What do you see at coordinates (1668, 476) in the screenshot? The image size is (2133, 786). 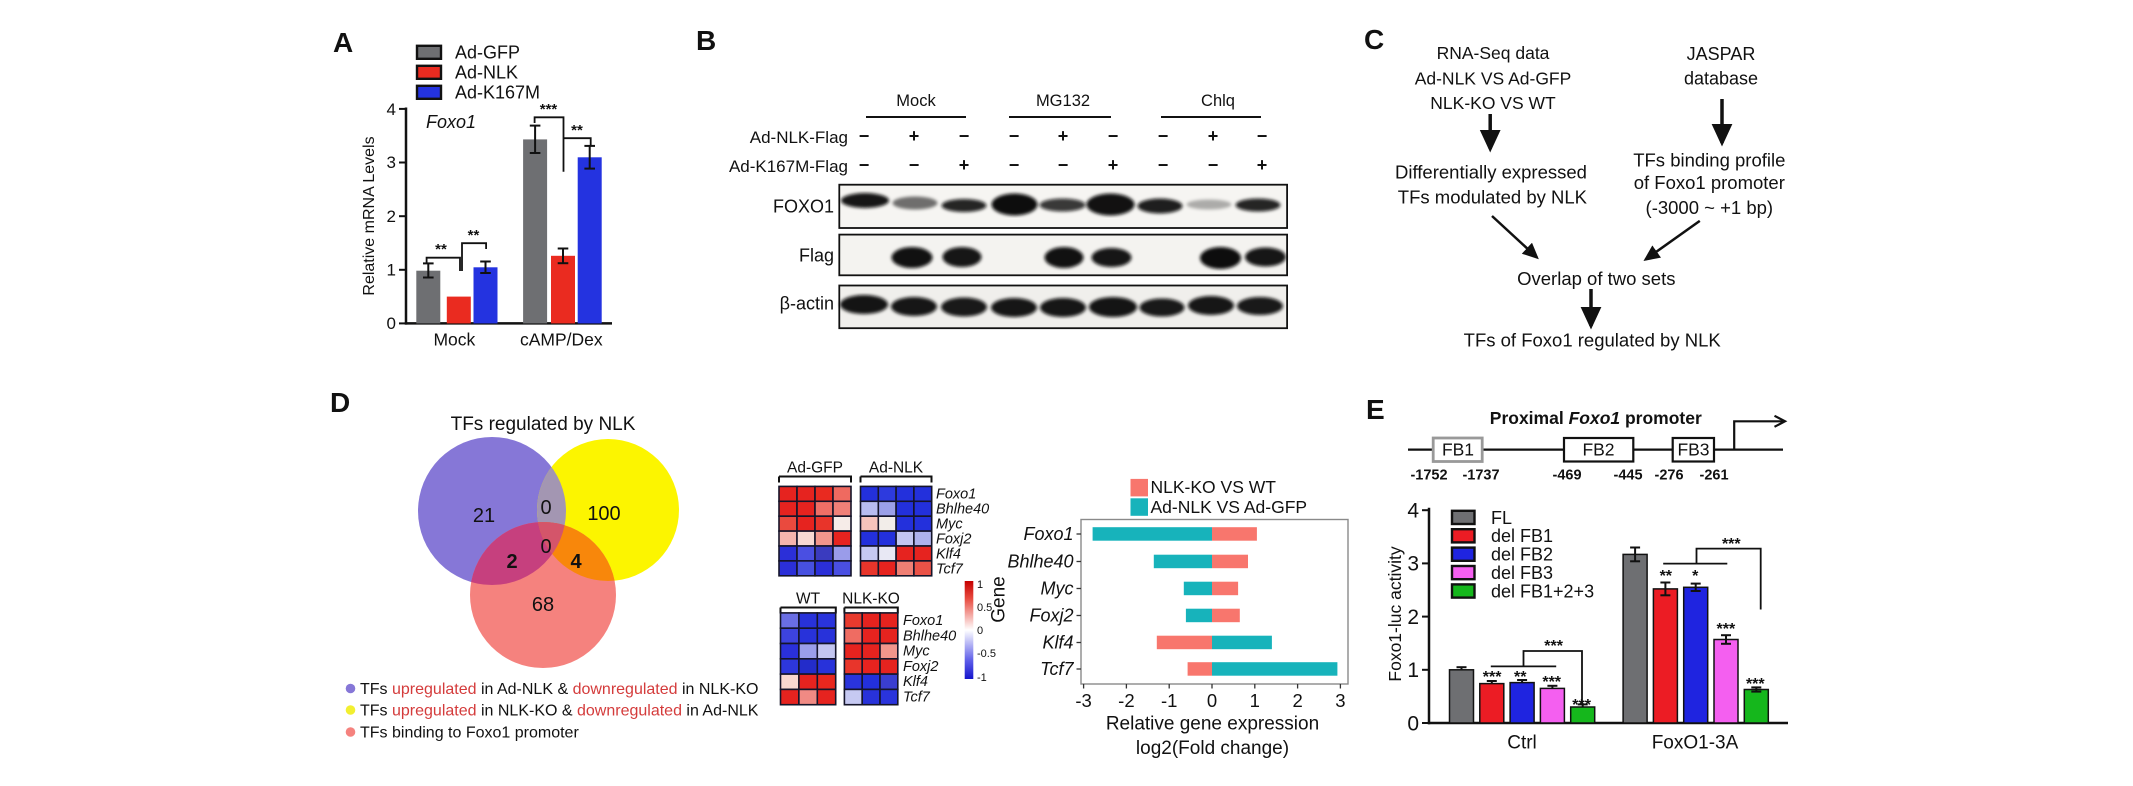 I see `svg-text: -276` at bounding box center [1668, 476].